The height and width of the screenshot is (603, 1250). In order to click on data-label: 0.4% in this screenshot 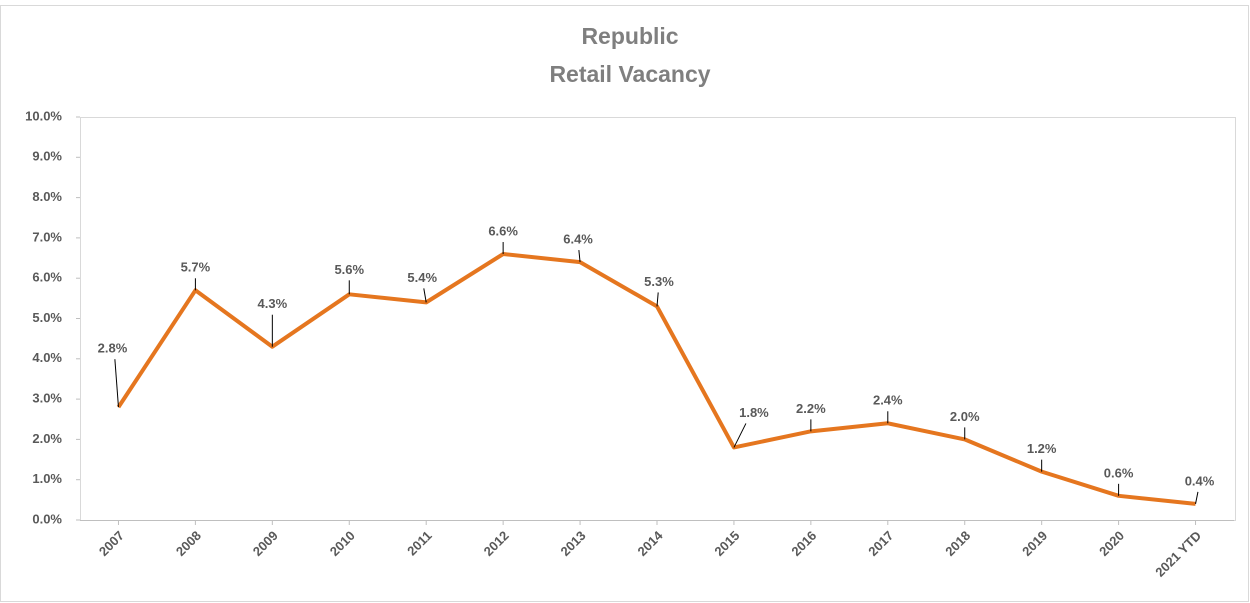, I will do `click(1200, 480)`.